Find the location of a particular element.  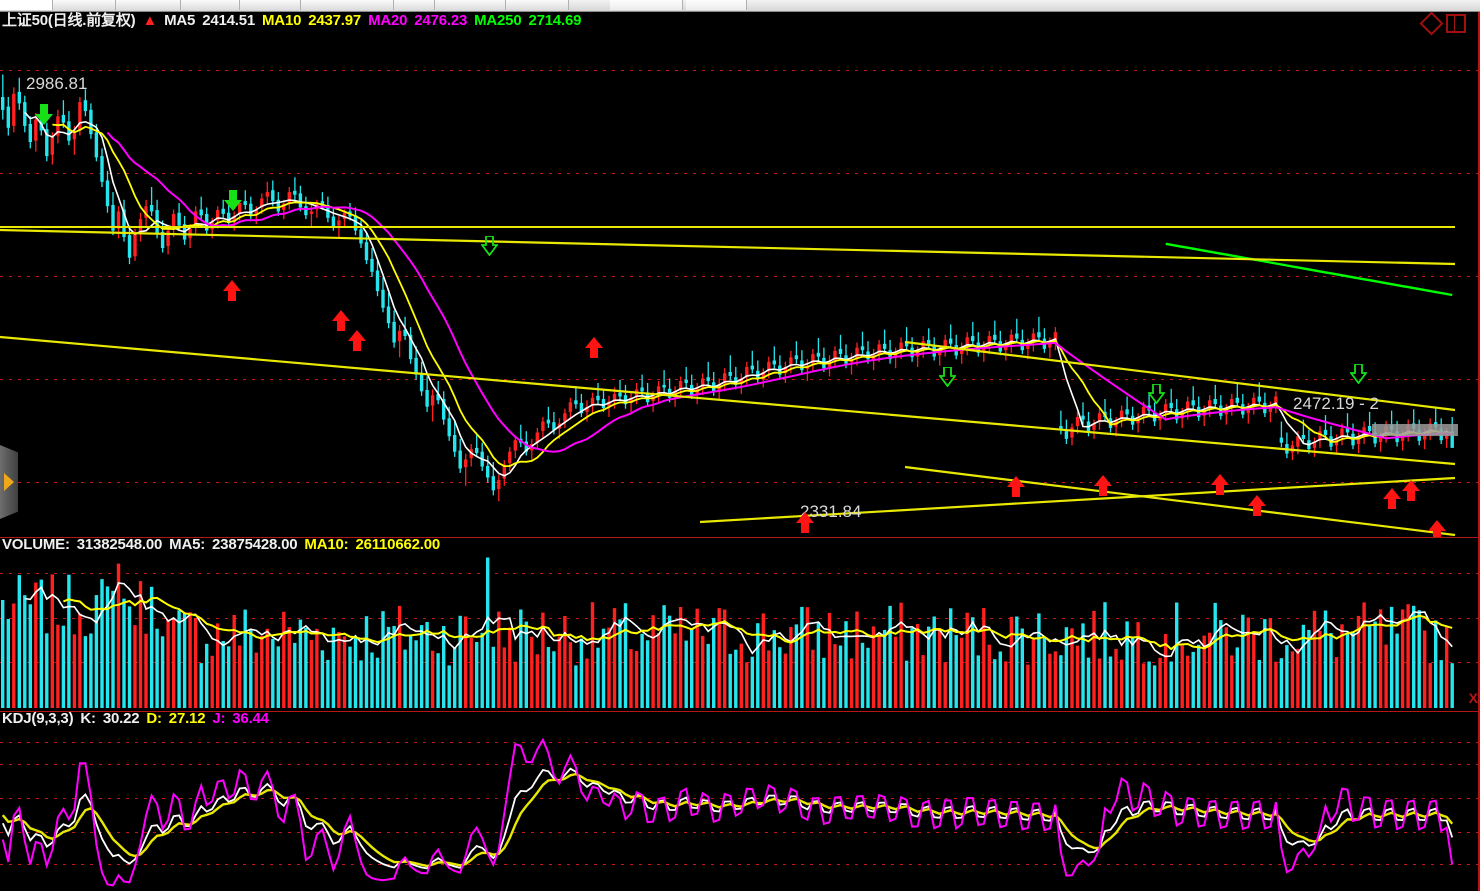

toolbar-button-trade is located at coordinates (716, 5).